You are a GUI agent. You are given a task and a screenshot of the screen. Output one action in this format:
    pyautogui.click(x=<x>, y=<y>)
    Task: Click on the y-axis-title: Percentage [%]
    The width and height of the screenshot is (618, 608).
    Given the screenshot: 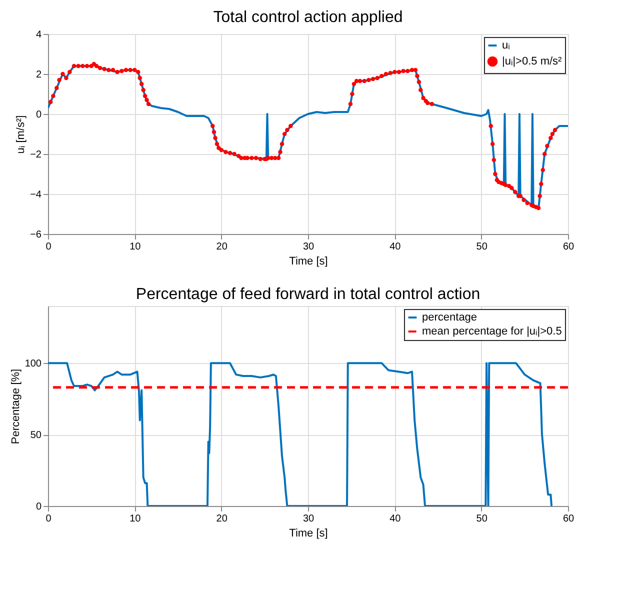 What is the action you would take?
    pyautogui.click(x=16, y=406)
    